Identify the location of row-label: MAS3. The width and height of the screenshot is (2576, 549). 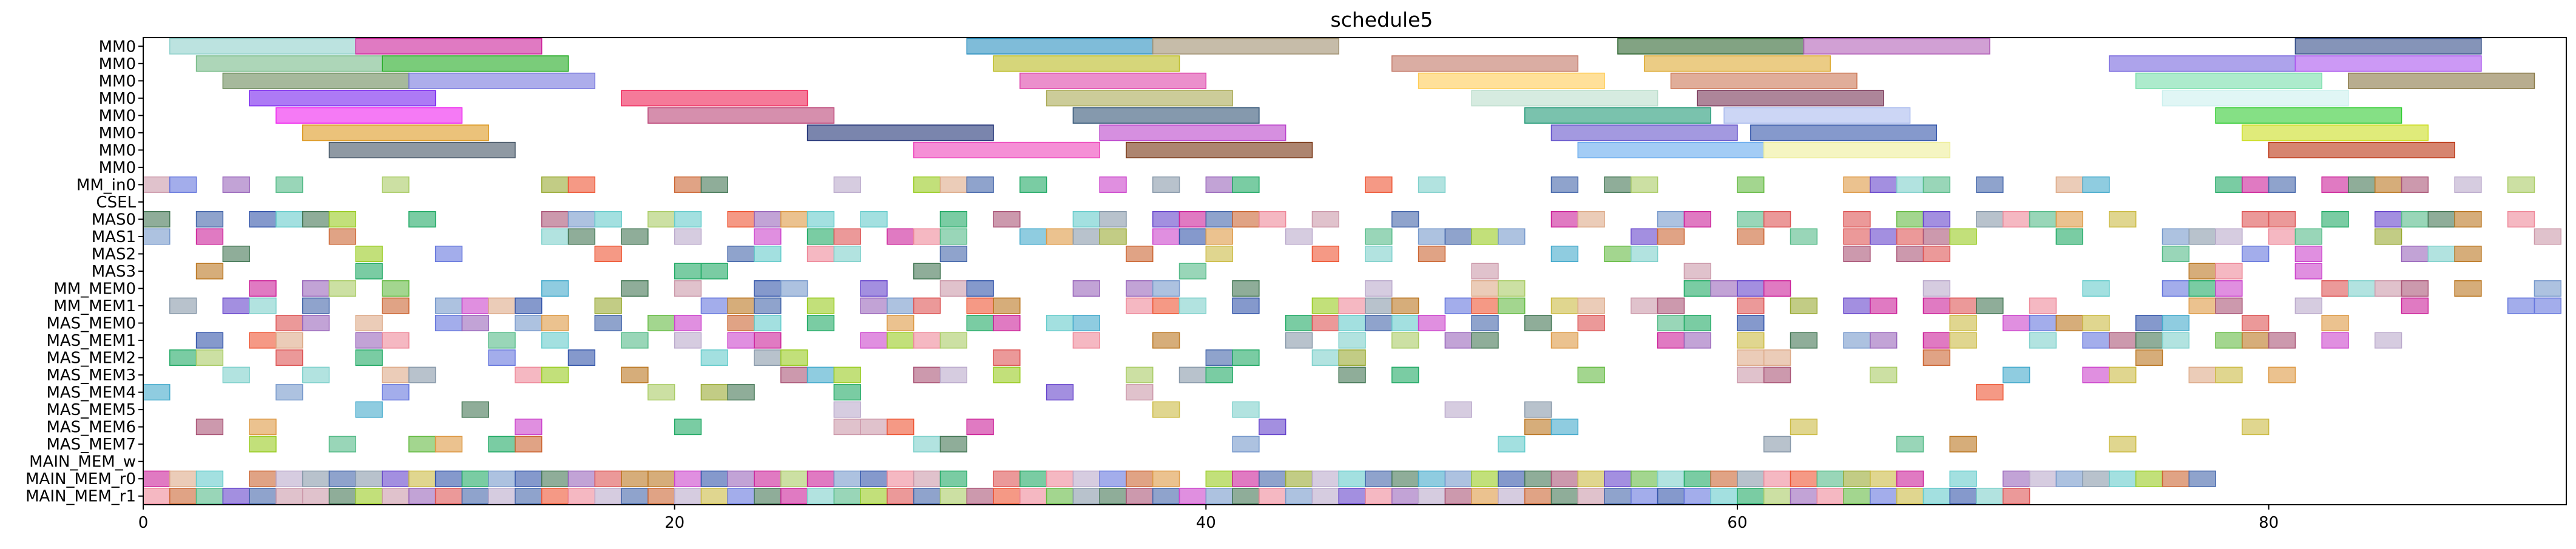
(114, 272).